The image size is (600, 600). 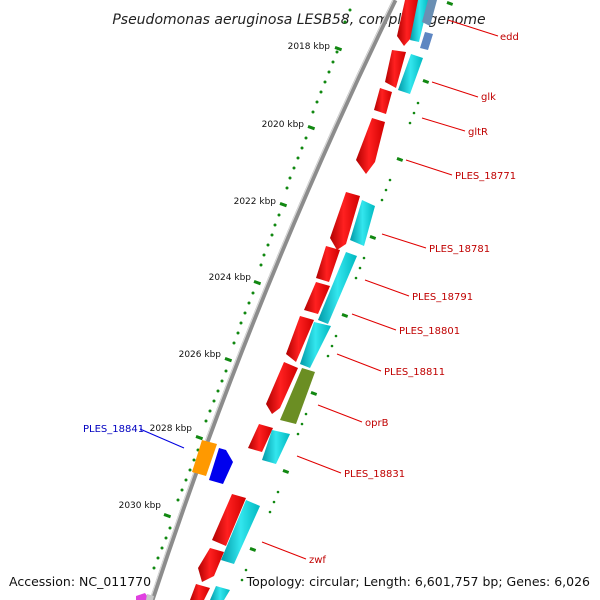 I want to click on gene-feature-zwf-c, so click(x=200, y=592).